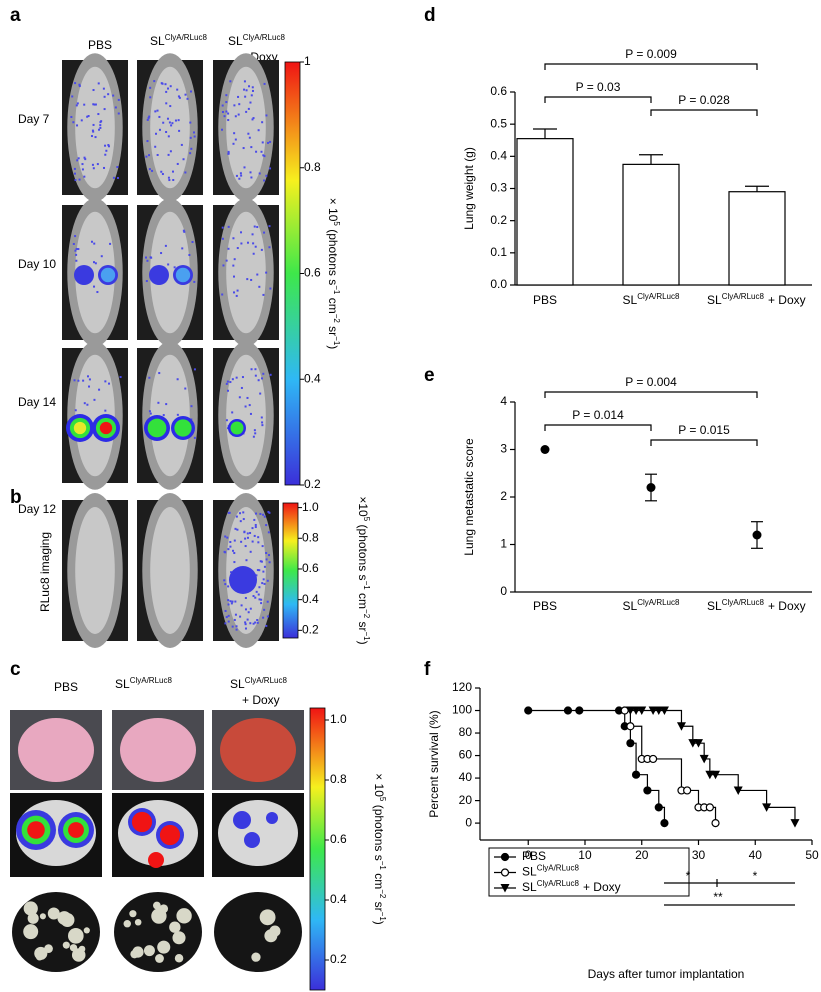 This screenshot has width=821, height=992. I want to click on legend-marker, so click(505, 872).